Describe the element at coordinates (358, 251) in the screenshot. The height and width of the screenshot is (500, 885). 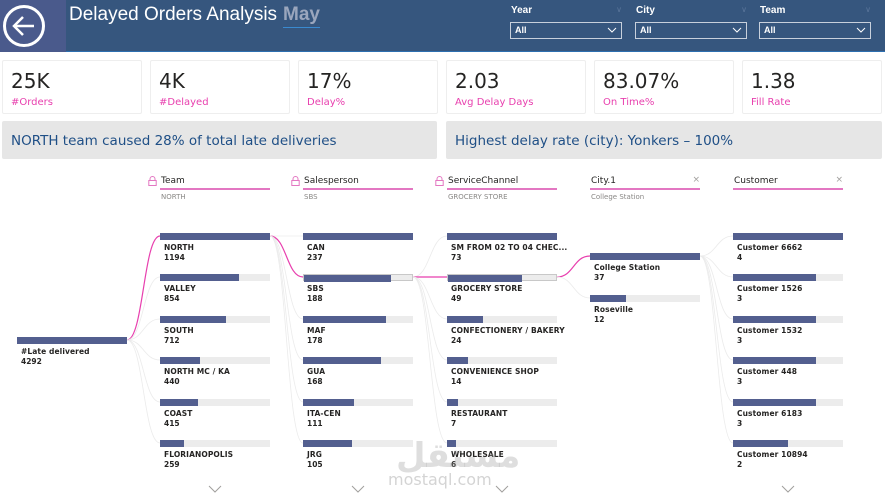
I see `tree-node: CAN 237` at that location.